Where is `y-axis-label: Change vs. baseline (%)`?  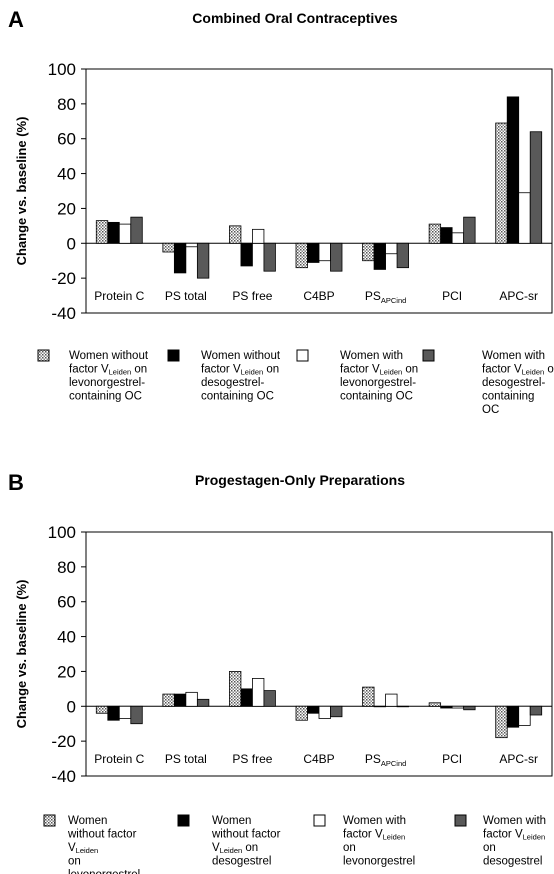
y-axis-label: Change vs. baseline (%) is located at coordinates (21, 191).